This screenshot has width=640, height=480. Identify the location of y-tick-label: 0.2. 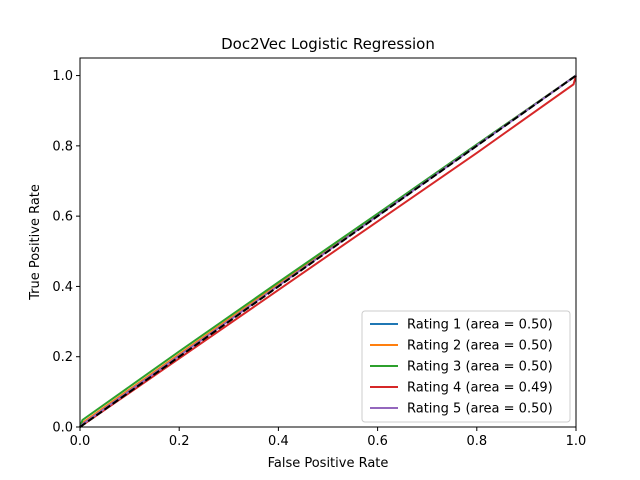
(62, 357).